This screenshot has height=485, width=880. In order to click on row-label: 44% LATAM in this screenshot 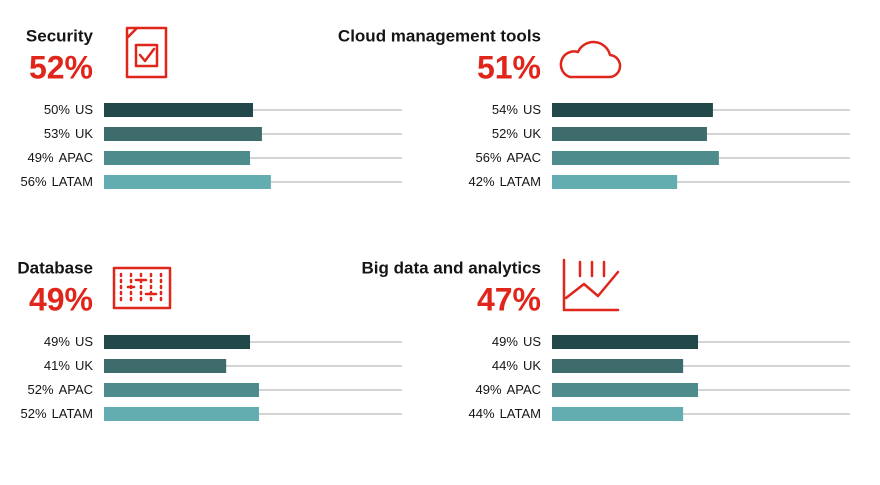, I will do `click(505, 413)`.